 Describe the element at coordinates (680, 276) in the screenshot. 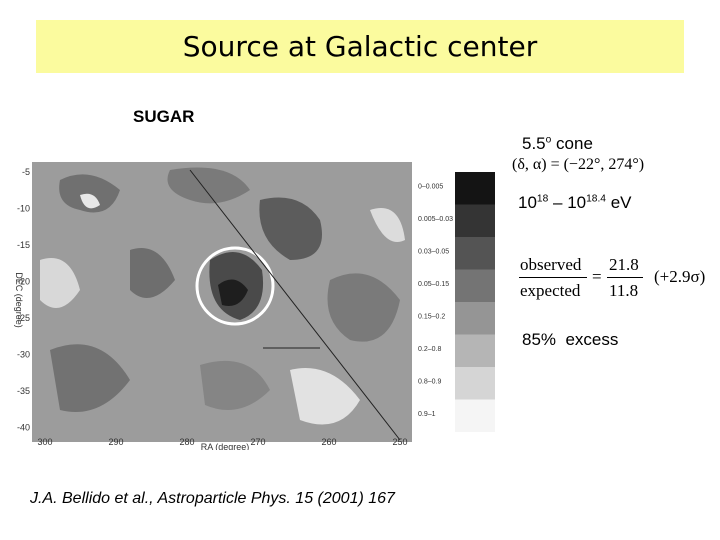

I see `significance: (+2.9σ)` at that location.